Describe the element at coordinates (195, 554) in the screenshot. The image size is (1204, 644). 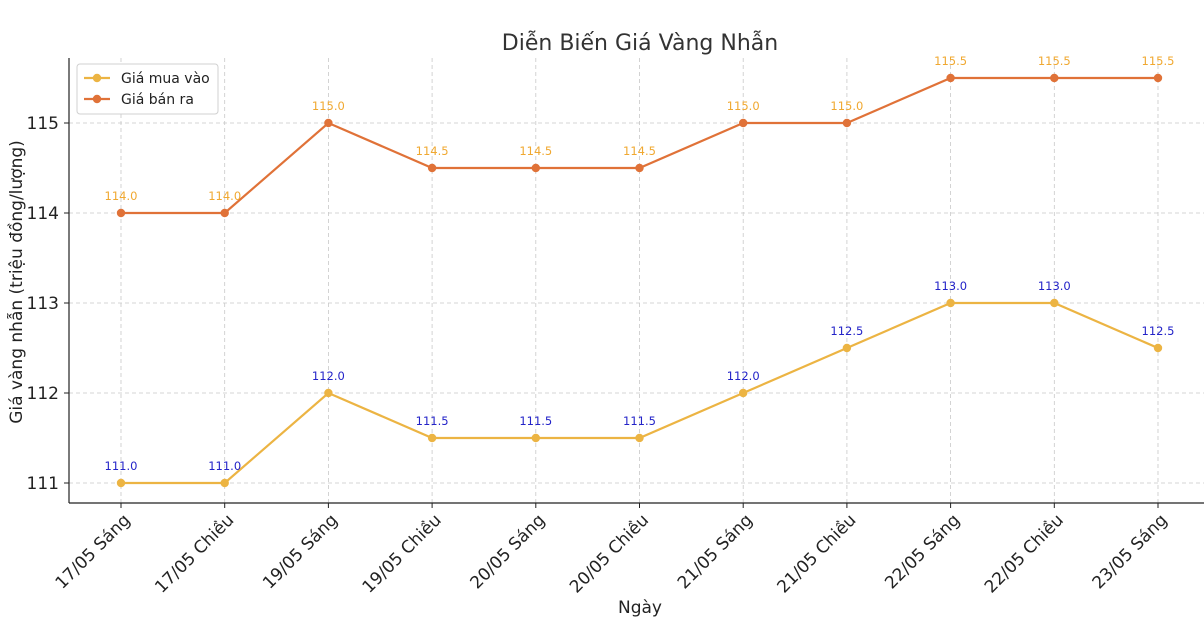
I see `x-tick-label: 17/05 Chiều` at that location.